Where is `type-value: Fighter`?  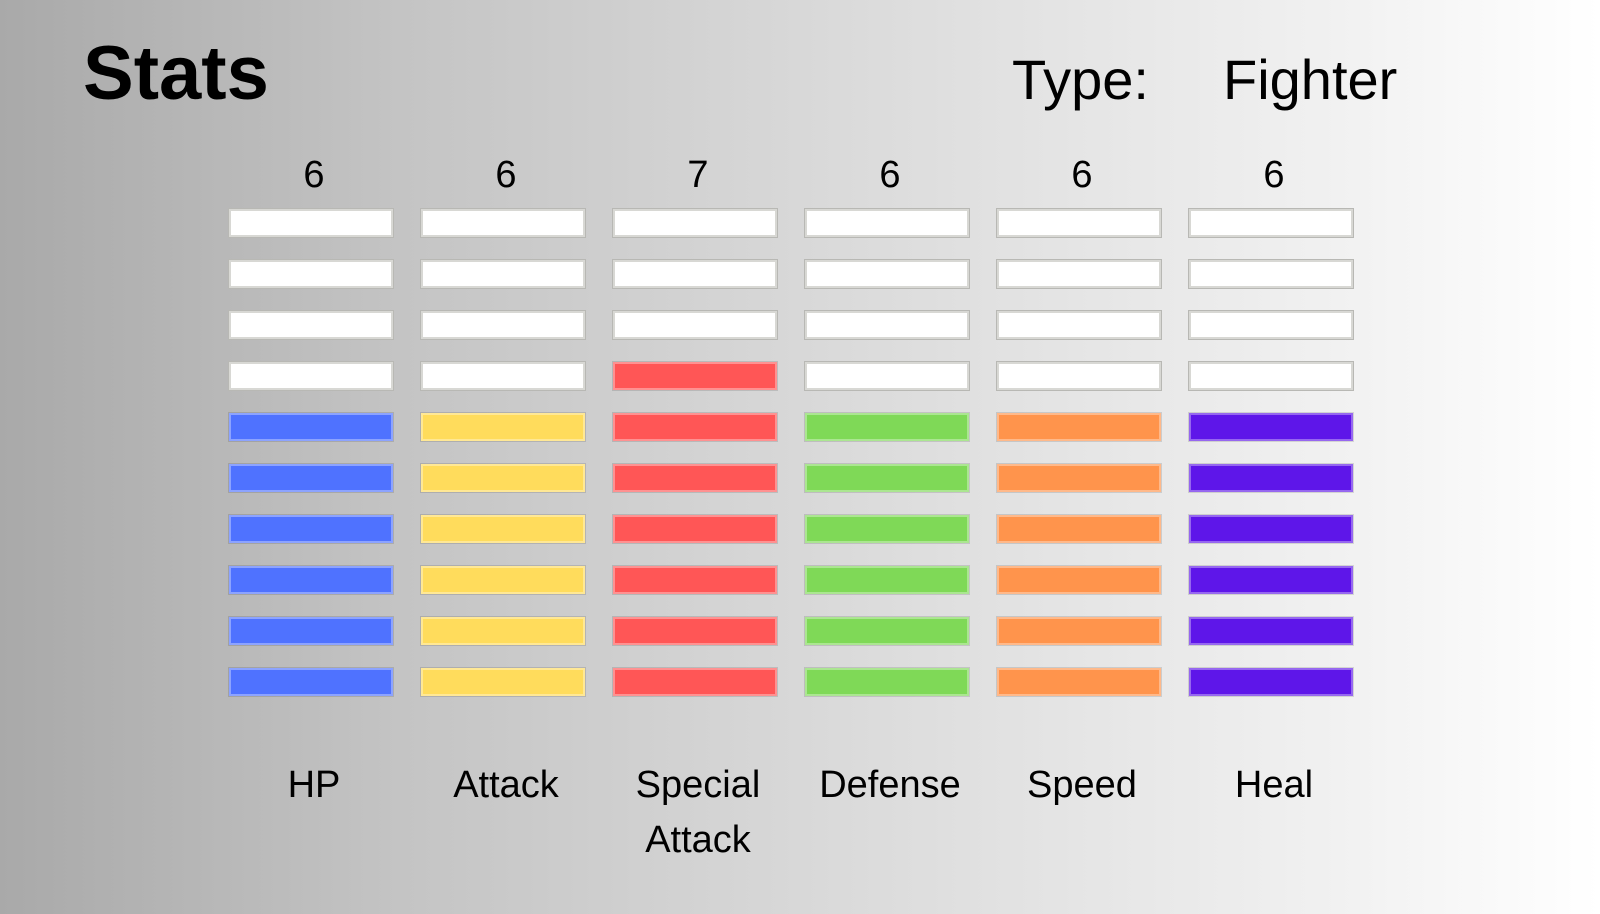
type-value: Fighter is located at coordinates (1310, 79).